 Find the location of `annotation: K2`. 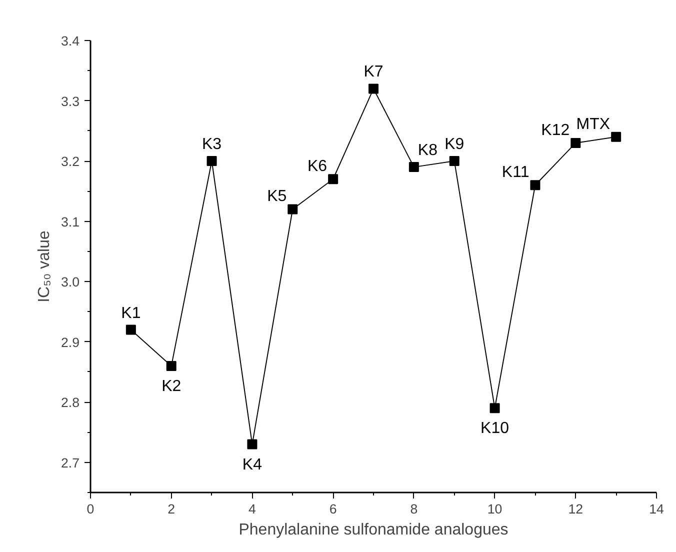

annotation: K2 is located at coordinates (172, 386).